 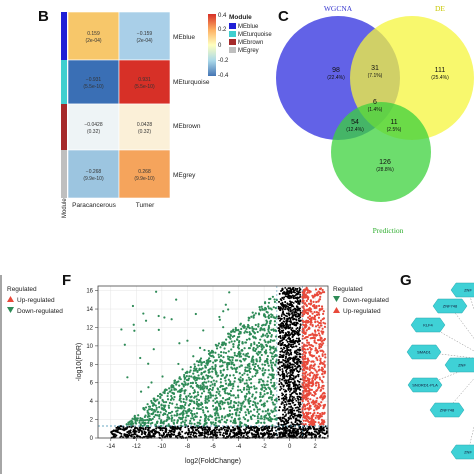 I want to click on network-node, so click(x=462, y=290).